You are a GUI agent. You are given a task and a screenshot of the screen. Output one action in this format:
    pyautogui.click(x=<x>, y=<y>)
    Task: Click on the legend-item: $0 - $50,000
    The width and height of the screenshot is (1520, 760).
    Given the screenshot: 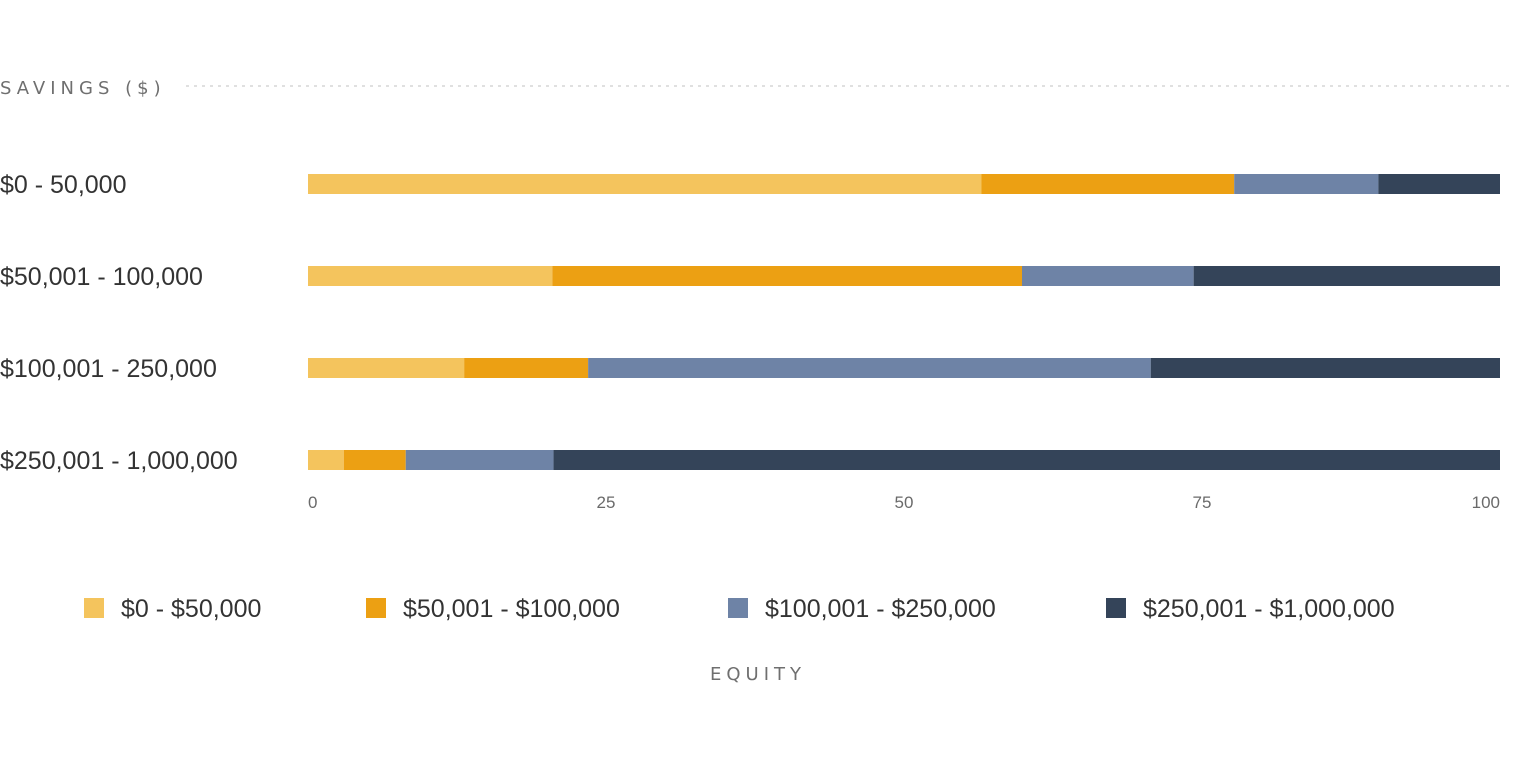 What is the action you would take?
    pyautogui.click(x=172, y=609)
    